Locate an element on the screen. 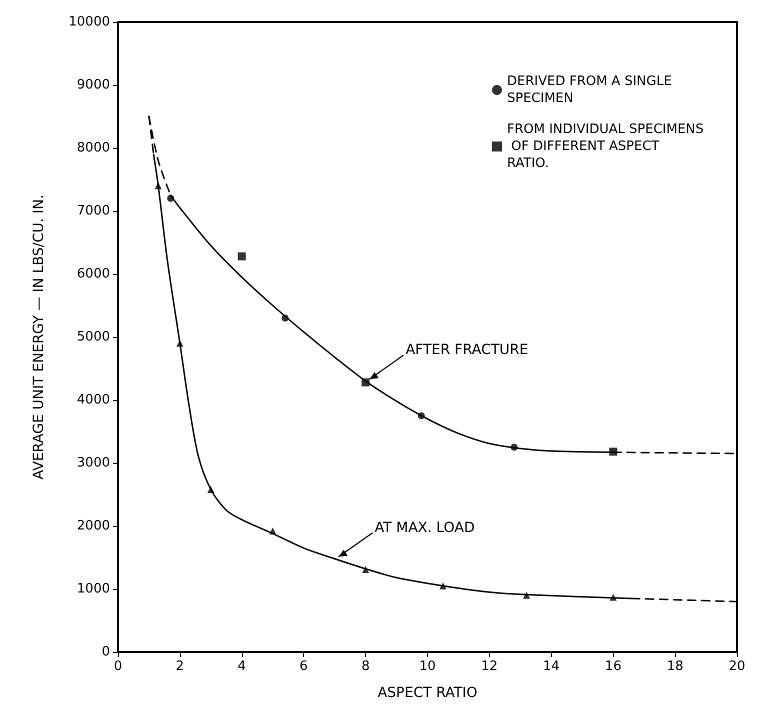  y-tick-label: 4000 is located at coordinates (93, 400).